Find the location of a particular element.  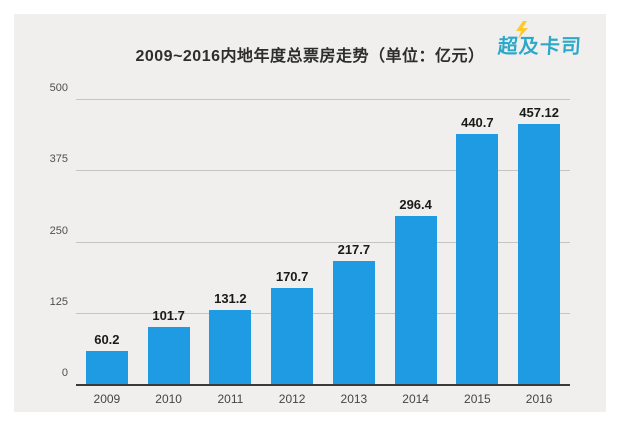

brand-logo: 超及卡司 is located at coordinates (547, 40).